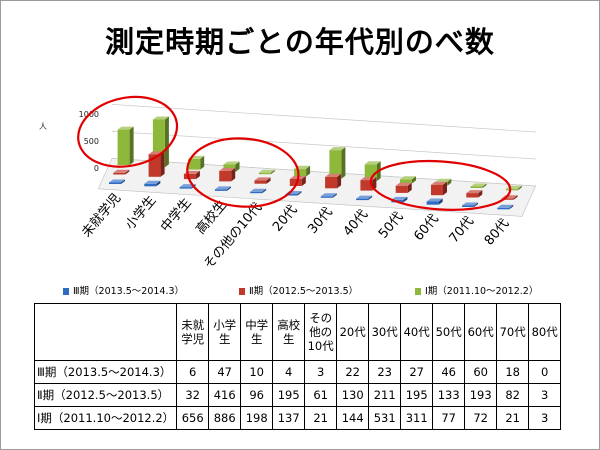  What do you see at coordinates (321, 395) in the screenshot?
I see `table-cell: 61` at bounding box center [321, 395].